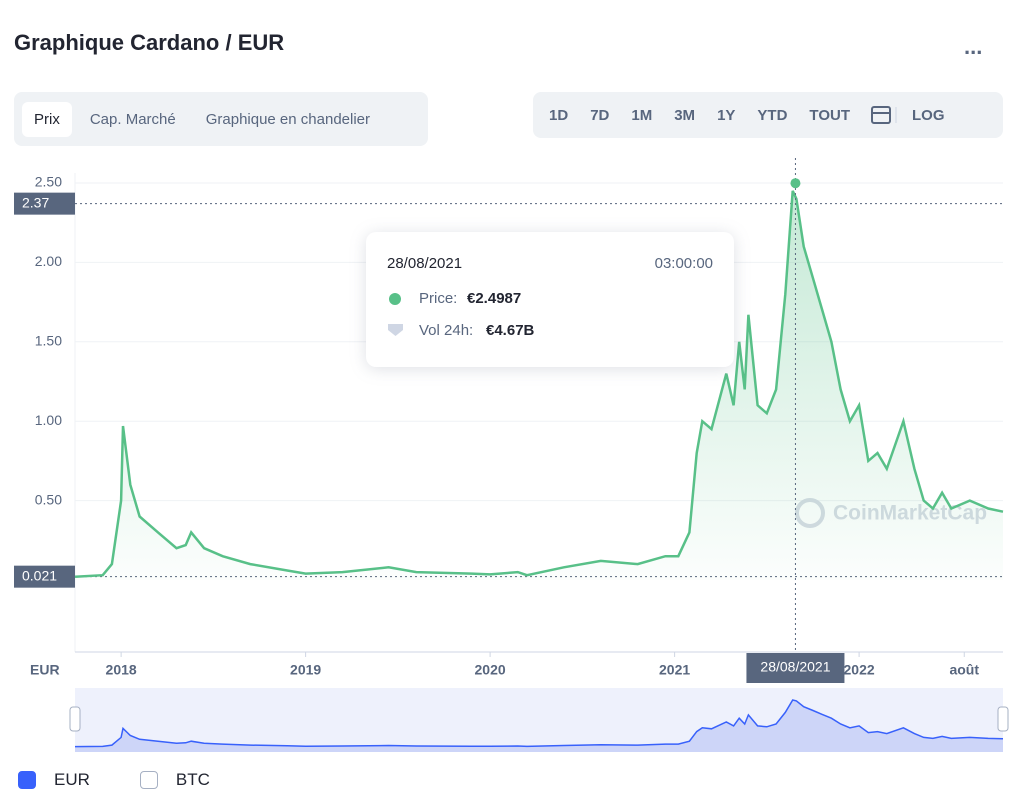  Describe the element at coordinates (674, 670) in the screenshot. I see `x-tick-label: 2021` at that location.